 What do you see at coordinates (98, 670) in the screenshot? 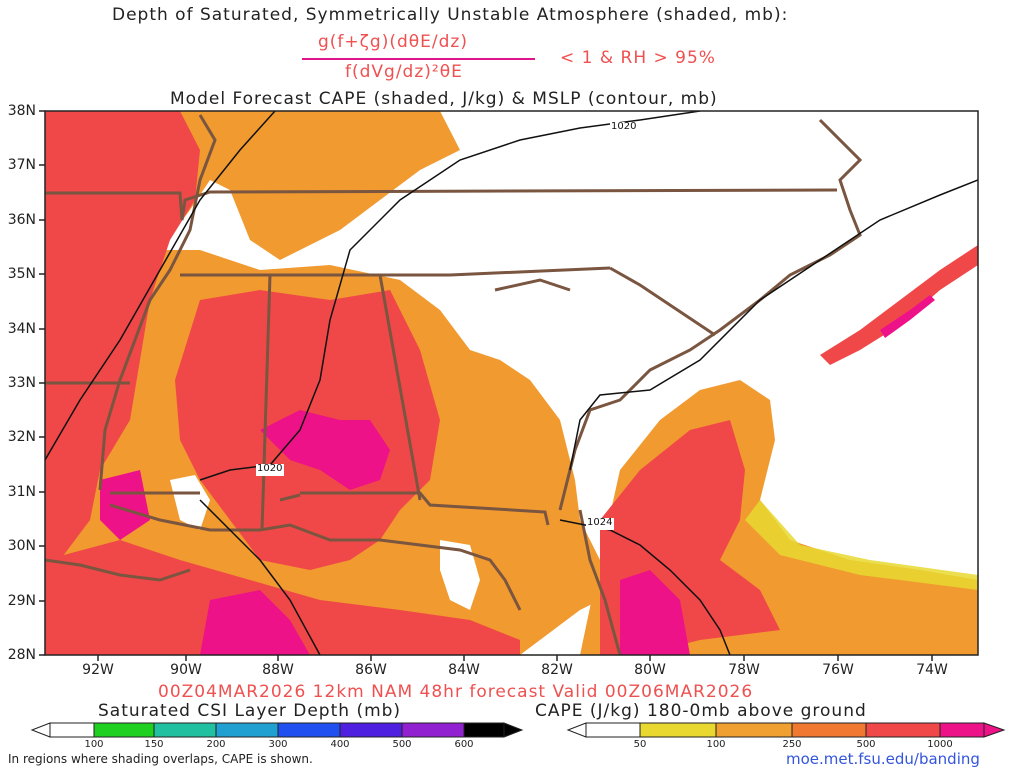
I see `lon-label-92w: 92W` at bounding box center [98, 670].